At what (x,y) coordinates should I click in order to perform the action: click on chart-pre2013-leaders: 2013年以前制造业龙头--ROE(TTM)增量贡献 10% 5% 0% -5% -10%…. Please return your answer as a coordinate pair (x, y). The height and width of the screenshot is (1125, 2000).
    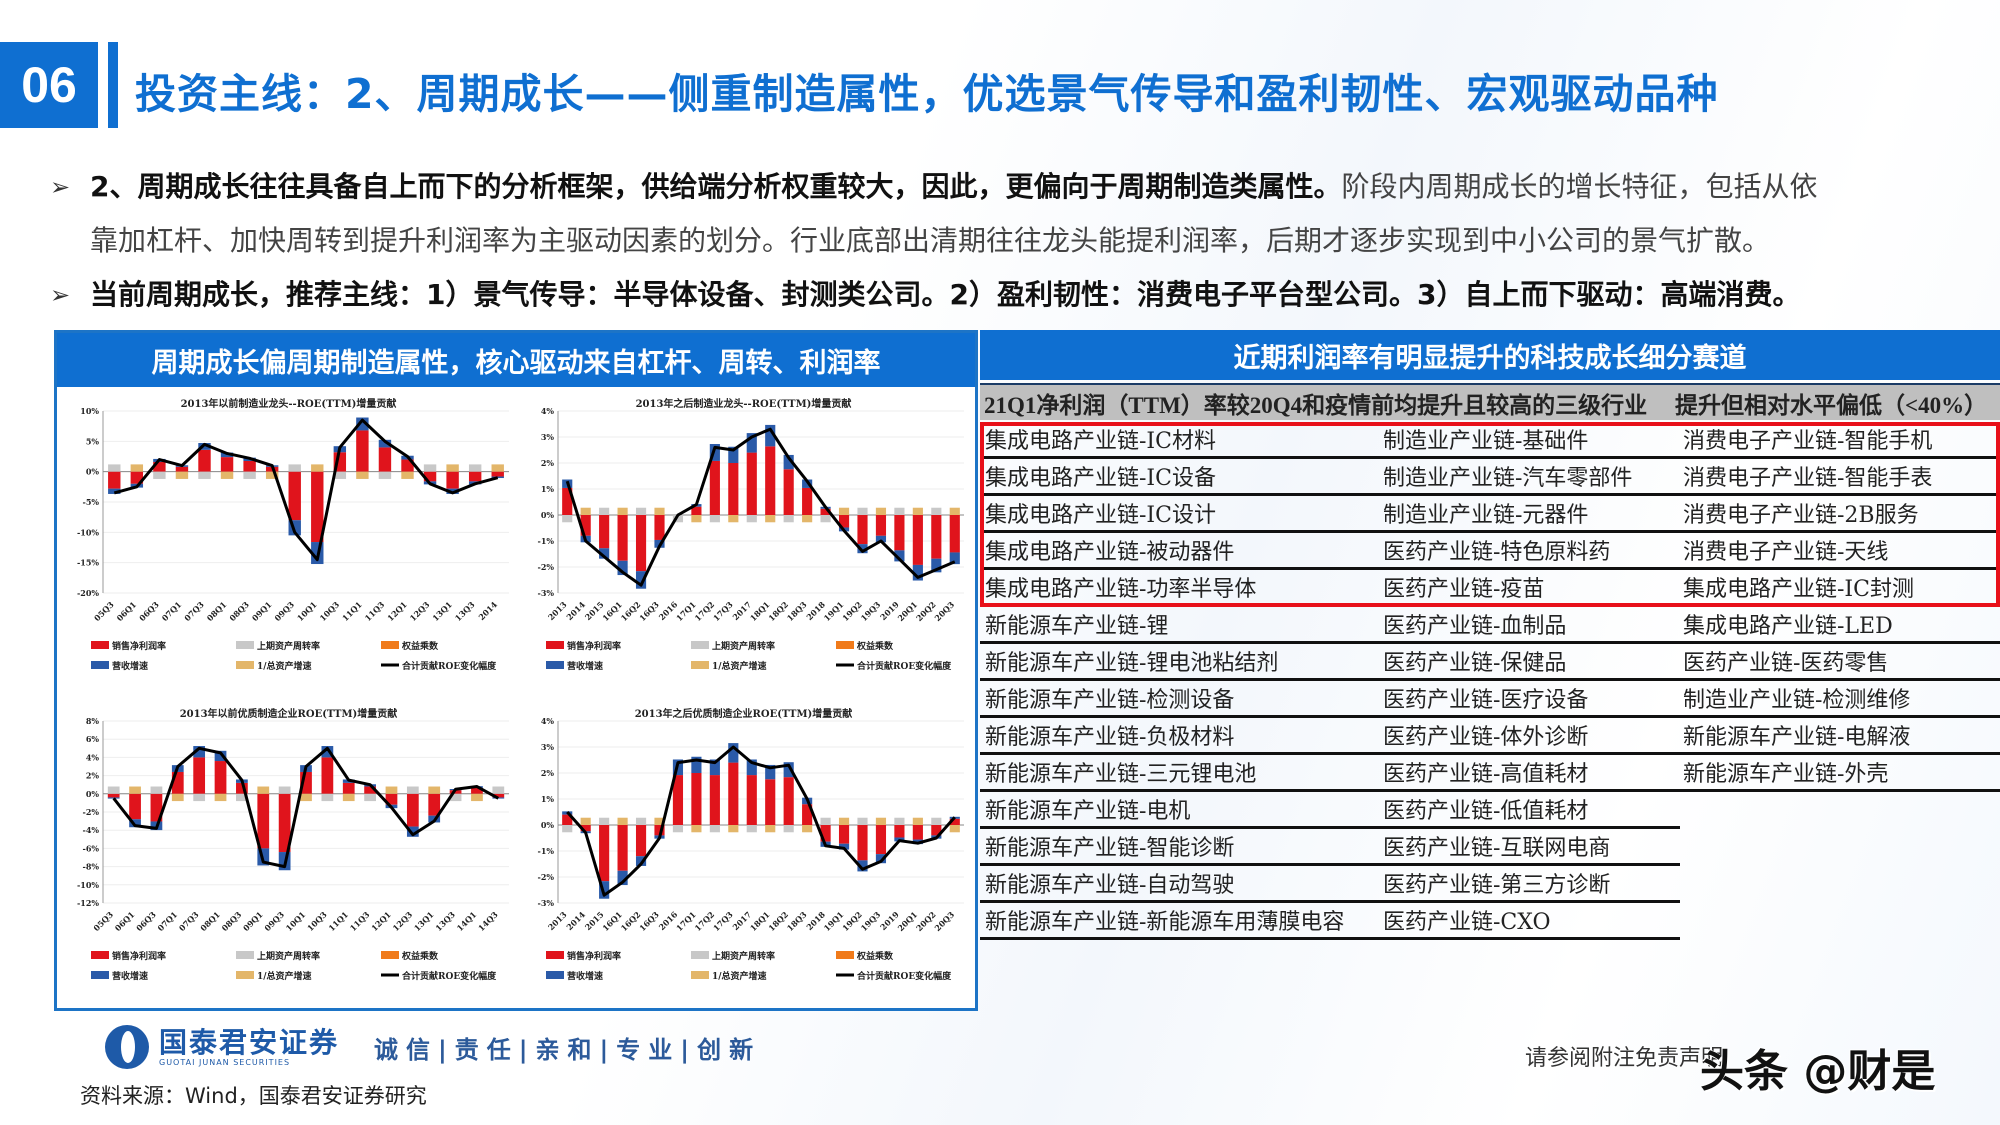
    Looking at the image, I should click on (288, 548).